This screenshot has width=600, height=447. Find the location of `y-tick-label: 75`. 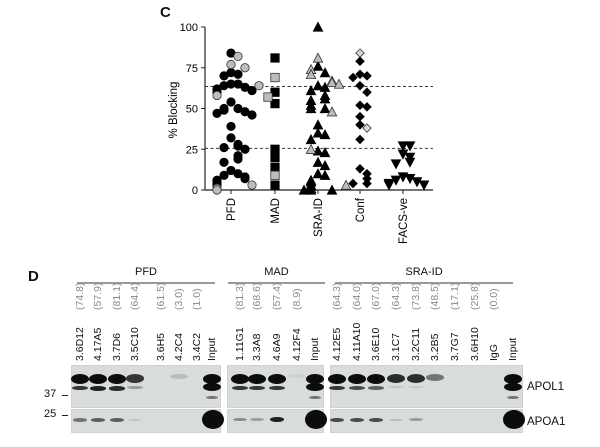

y-tick-label: 75 is located at coordinates (192, 69).